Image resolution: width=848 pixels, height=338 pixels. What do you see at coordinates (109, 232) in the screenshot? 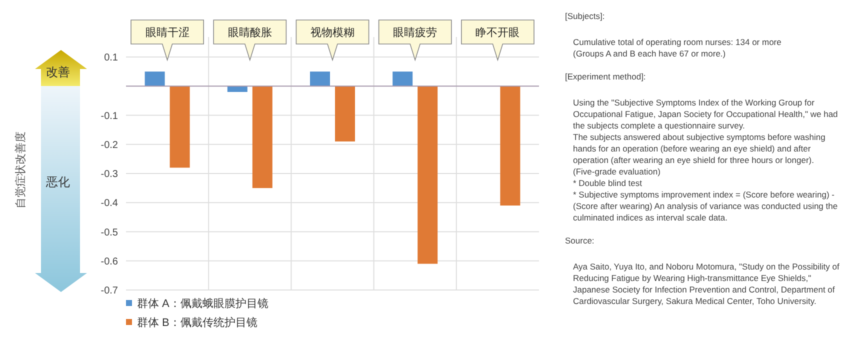
I see `y-tick-label: -0.5` at bounding box center [109, 232].